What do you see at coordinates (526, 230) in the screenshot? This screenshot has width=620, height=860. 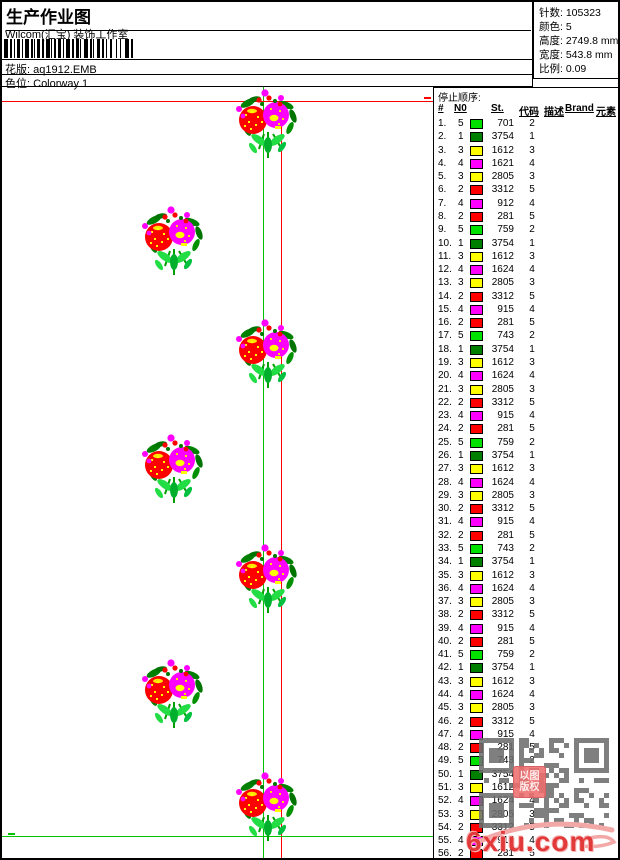 I see `table-row: 9. 5 759 2` at bounding box center [526, 230].